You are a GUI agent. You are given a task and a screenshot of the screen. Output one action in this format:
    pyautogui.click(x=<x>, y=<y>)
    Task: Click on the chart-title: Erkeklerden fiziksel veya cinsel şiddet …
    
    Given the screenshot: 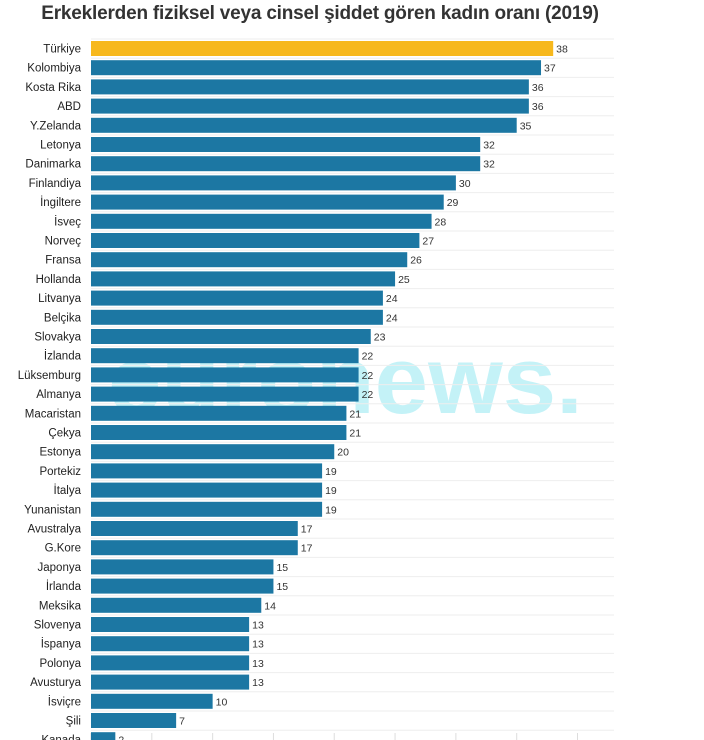 What is the action you would take?
    pyautogui.click(x=320, y=13)
    